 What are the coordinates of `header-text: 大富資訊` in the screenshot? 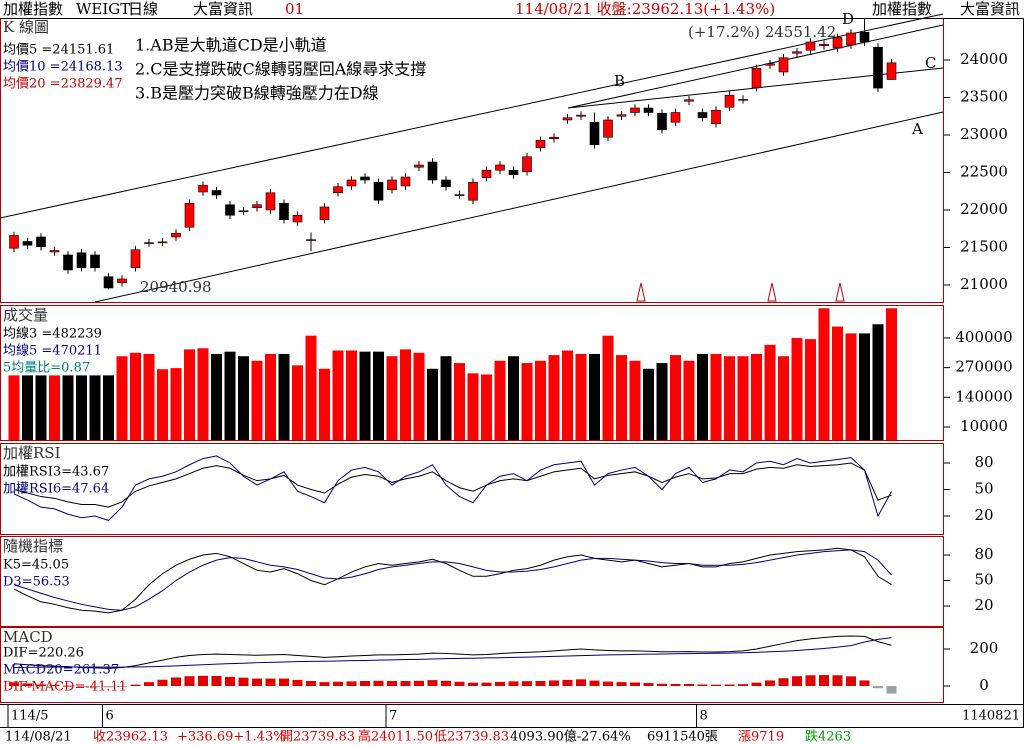 It's located at (223, 9).